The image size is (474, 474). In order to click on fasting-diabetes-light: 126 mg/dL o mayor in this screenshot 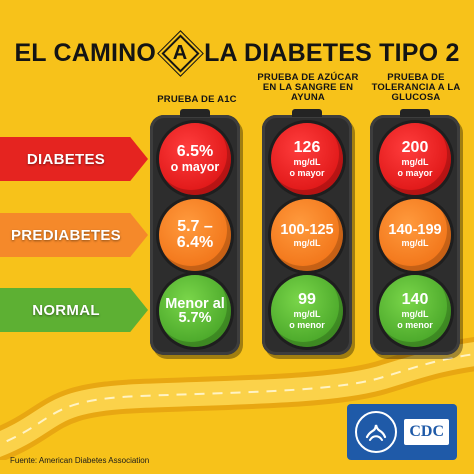, I will do `click(307, 159)`.